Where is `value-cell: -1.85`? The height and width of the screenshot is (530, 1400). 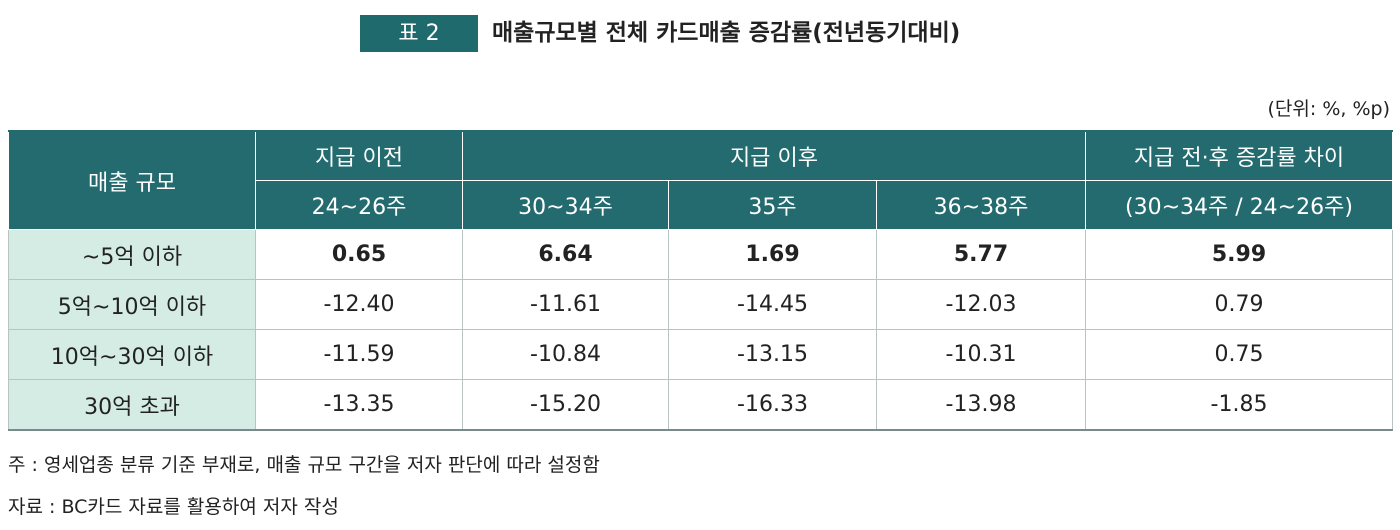
value-cell: -1.85 is located at coordinates (1239, 405).